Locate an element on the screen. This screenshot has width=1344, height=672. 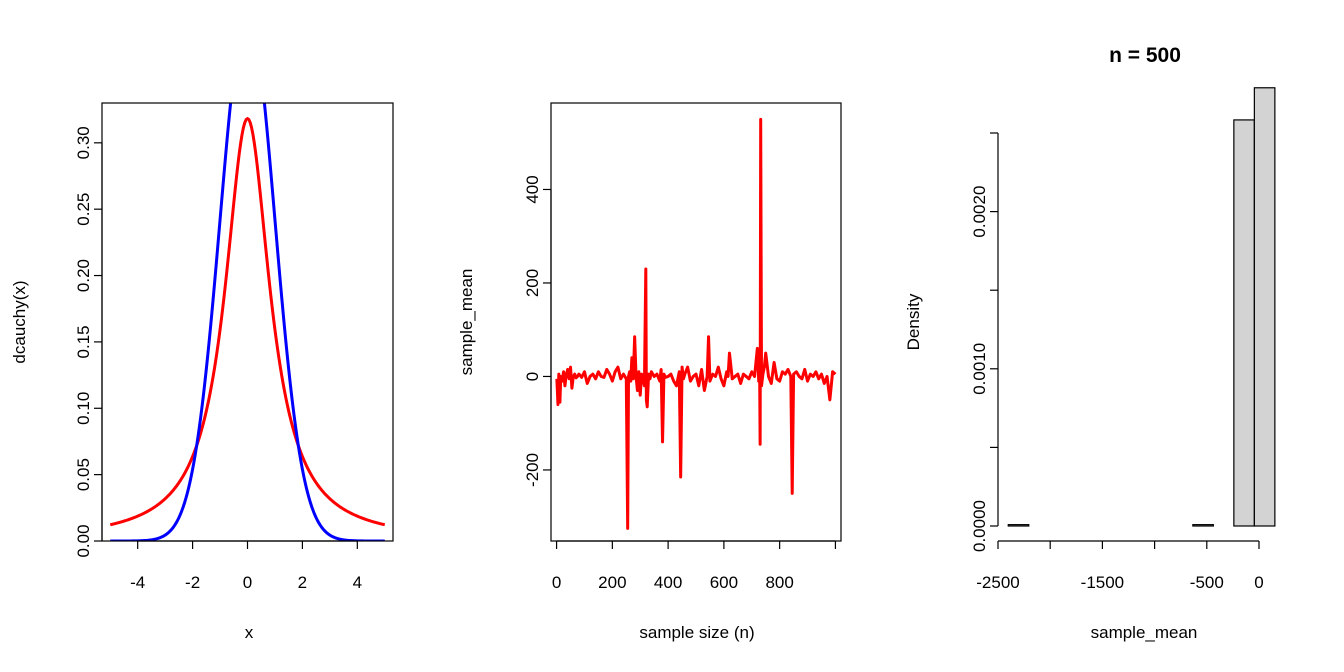
density-x-tick-label: -4 is located at coordinates (137, 582).